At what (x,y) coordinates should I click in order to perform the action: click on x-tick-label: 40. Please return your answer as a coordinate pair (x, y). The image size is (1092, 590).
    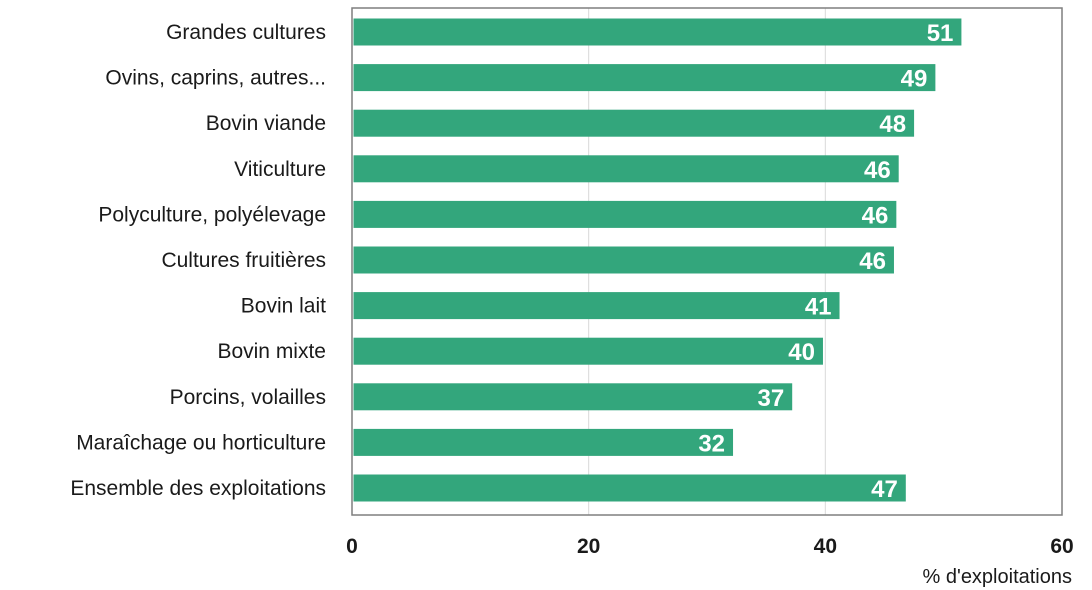
    Looking at the image, I should click on (825, 546).